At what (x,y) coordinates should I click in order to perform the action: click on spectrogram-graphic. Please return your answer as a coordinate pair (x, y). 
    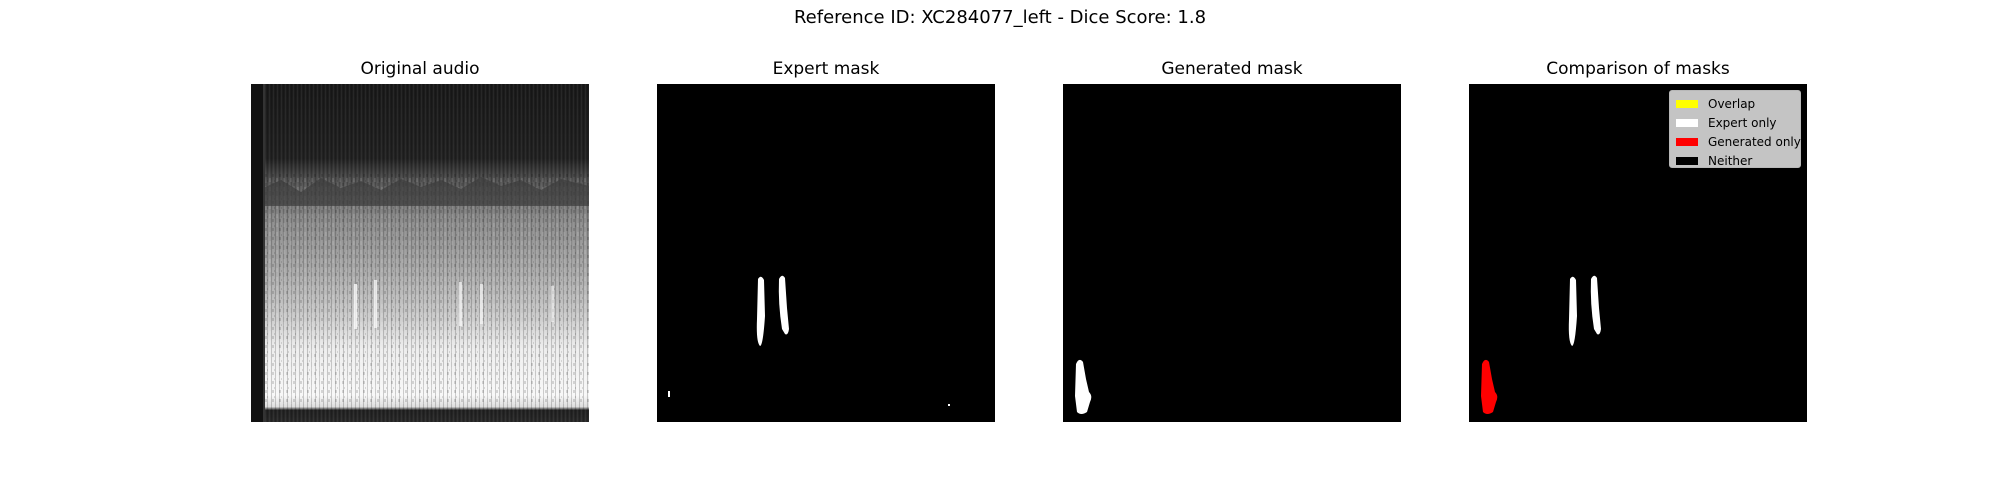
    Looking at the image, I should click on (420, 253).